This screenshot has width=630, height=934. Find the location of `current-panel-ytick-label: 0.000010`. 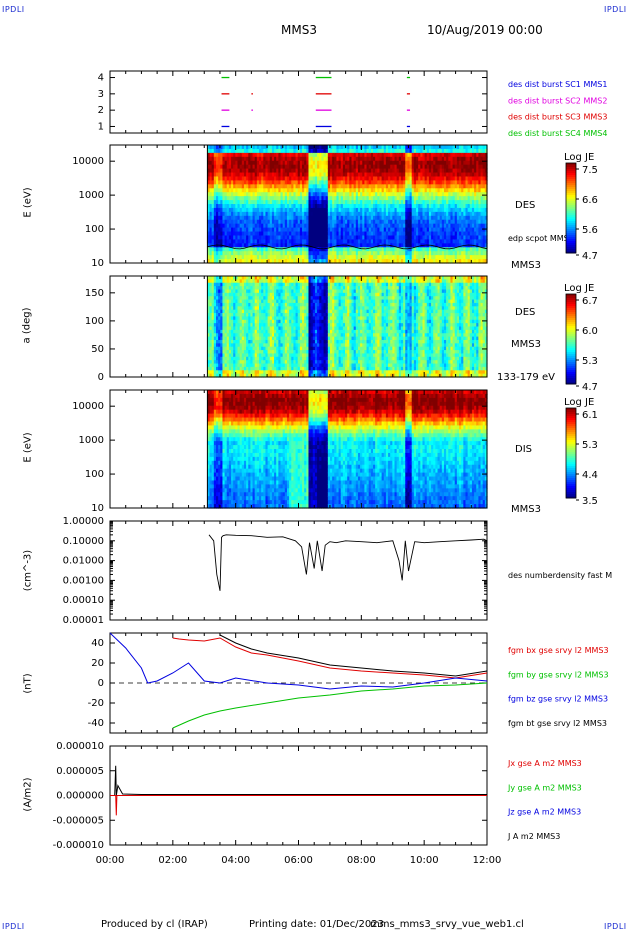

current-panel-ytick-label: 0.000010 is located at coordinates (80, 746).